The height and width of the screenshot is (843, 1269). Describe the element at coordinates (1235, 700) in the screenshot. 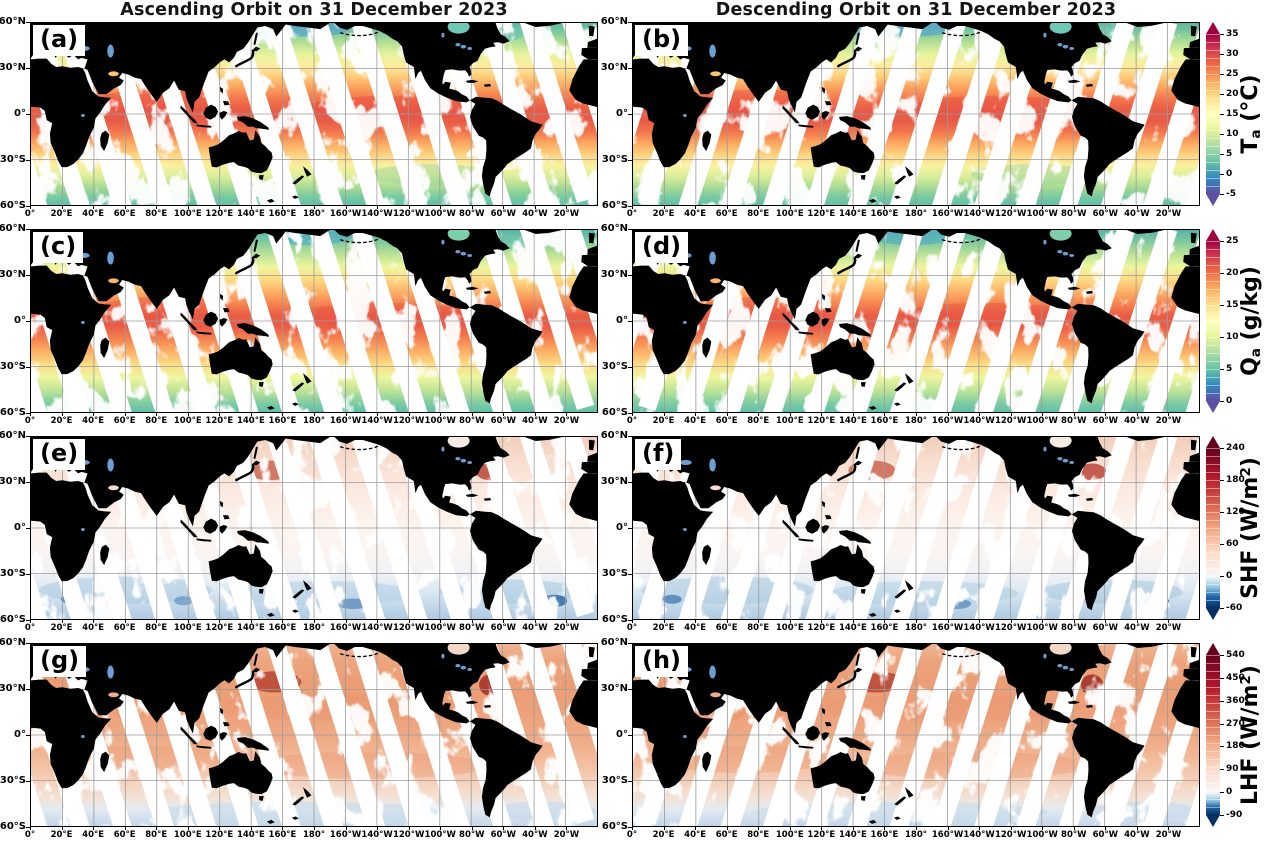

I see `colorbar-tick-label: 360` at that location.